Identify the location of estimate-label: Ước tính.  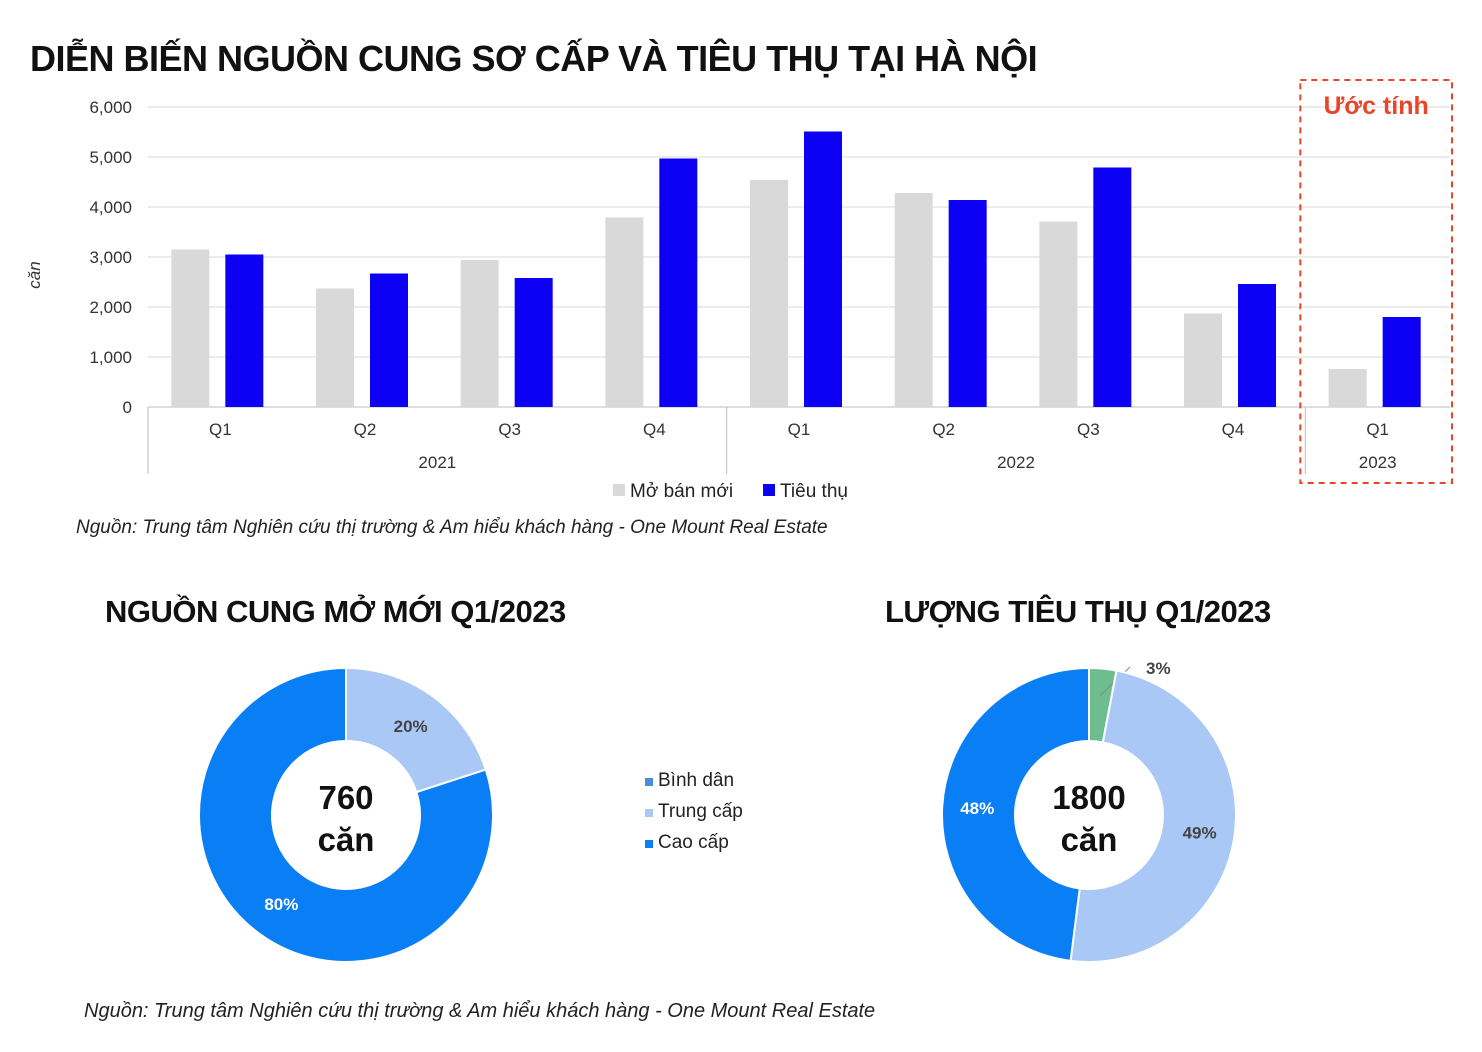
(1376, 106).